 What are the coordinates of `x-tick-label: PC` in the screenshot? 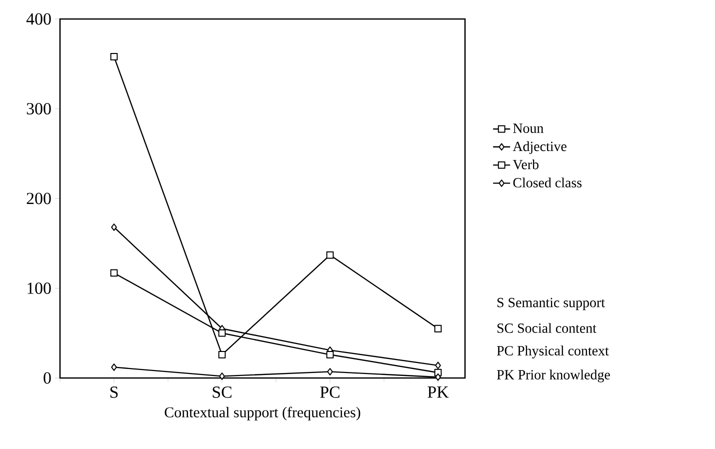 It's located at (330, 392).